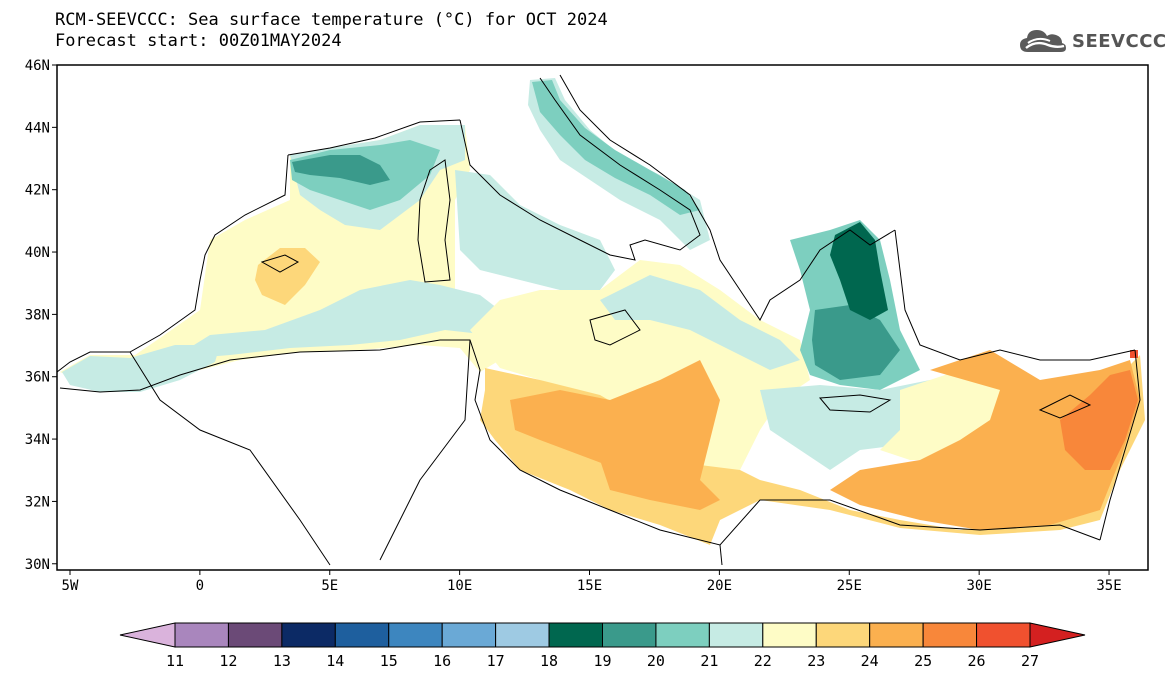 The image size is (1165, 682). What do you see at coordinates (849, 586) in the screenshot?
I see `lon-tick-label: 25E` at bounding box center [849, 586].